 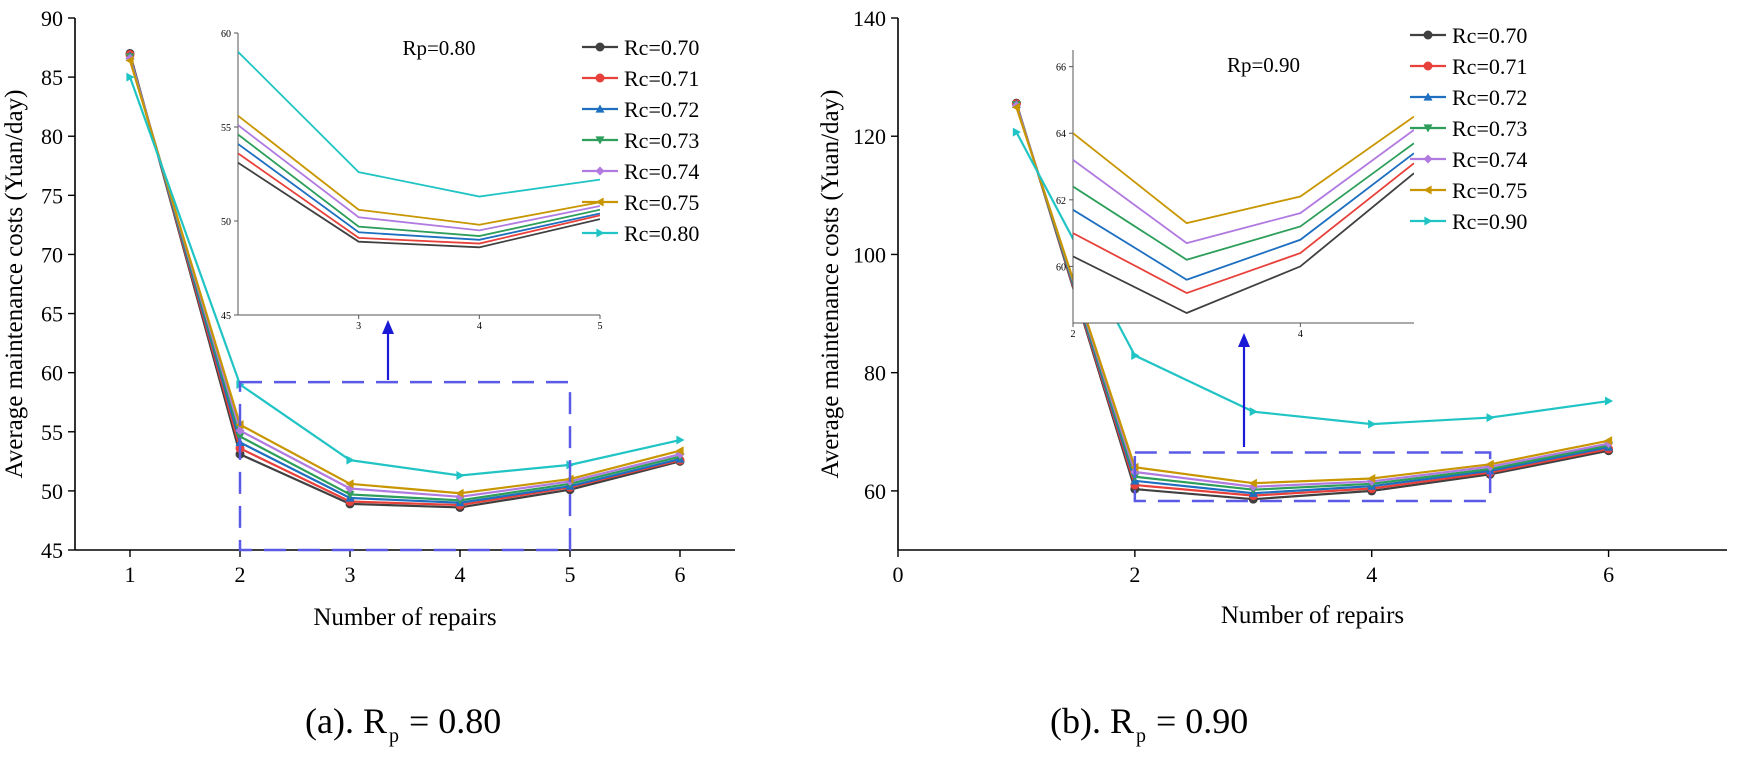 What do you see at coordinates (438, 48) in the screenshot?
I see `inset-title: Rp=0.80` at bounding box center [438, 48].